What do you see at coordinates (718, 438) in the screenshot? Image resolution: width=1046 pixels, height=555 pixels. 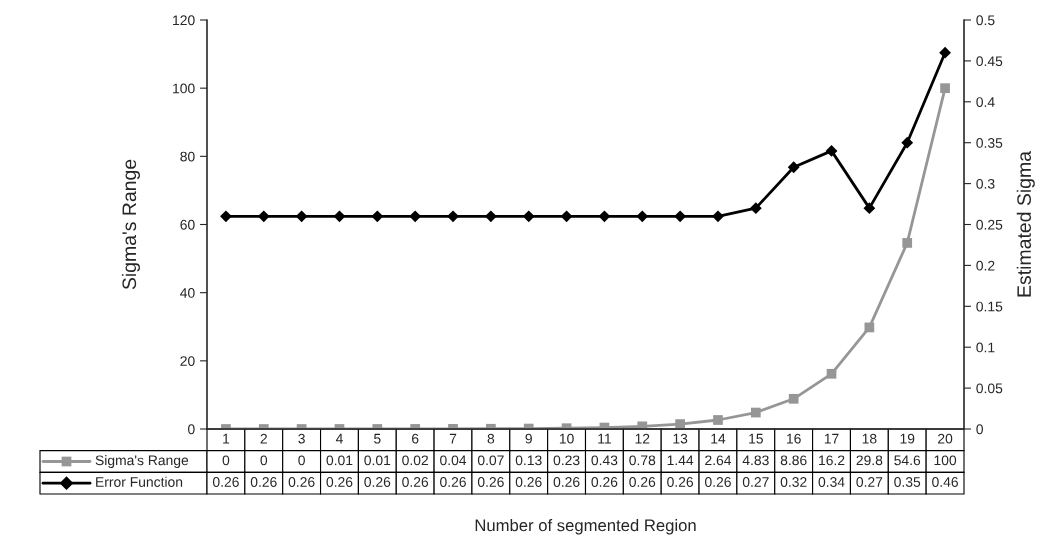 I see `x-tick-label: 14` at bounding box center [718, 438].